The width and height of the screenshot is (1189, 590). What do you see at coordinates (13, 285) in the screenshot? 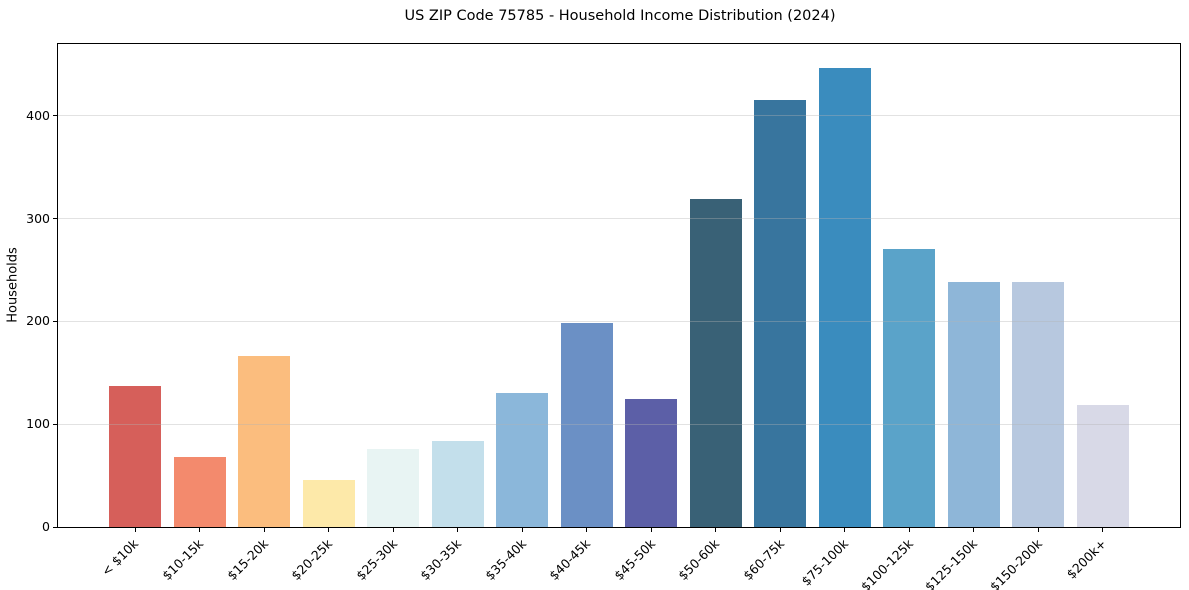
I see `y-axis-label: Households` at bounding box center [13, 285].